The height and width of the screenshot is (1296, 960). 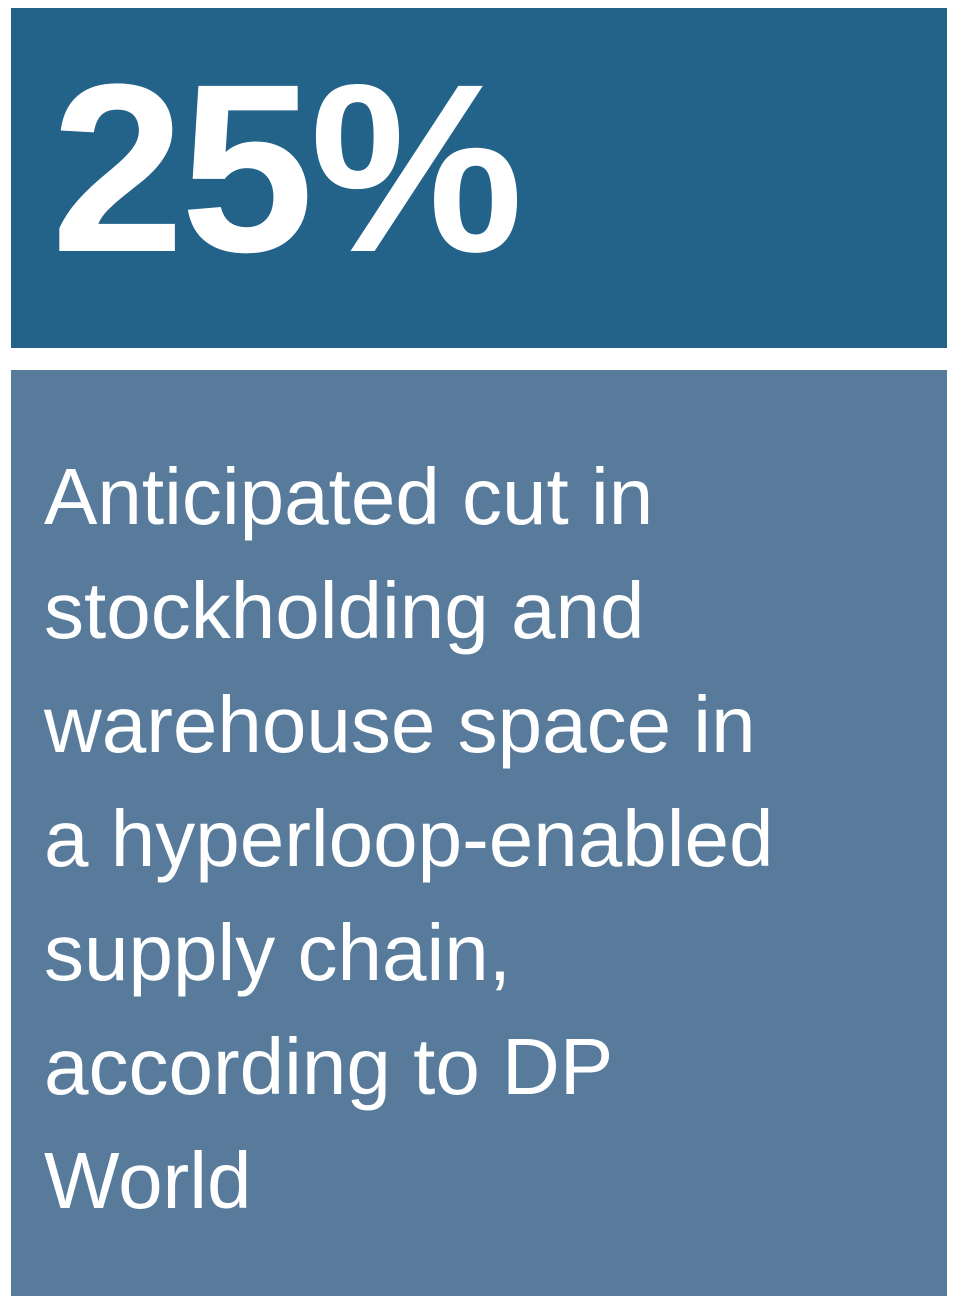 What do you see at coordinates (349, 496) in the screenshot?
I see `description-line: Anticipated cut in` at bounding box center [349, 496].